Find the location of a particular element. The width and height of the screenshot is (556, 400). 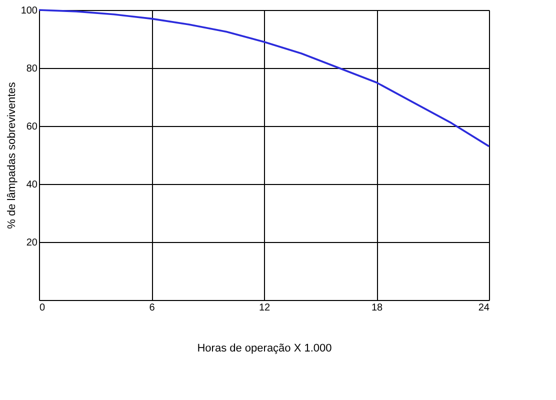

x-tick-label: 0 is located at coordinates (43, 308).